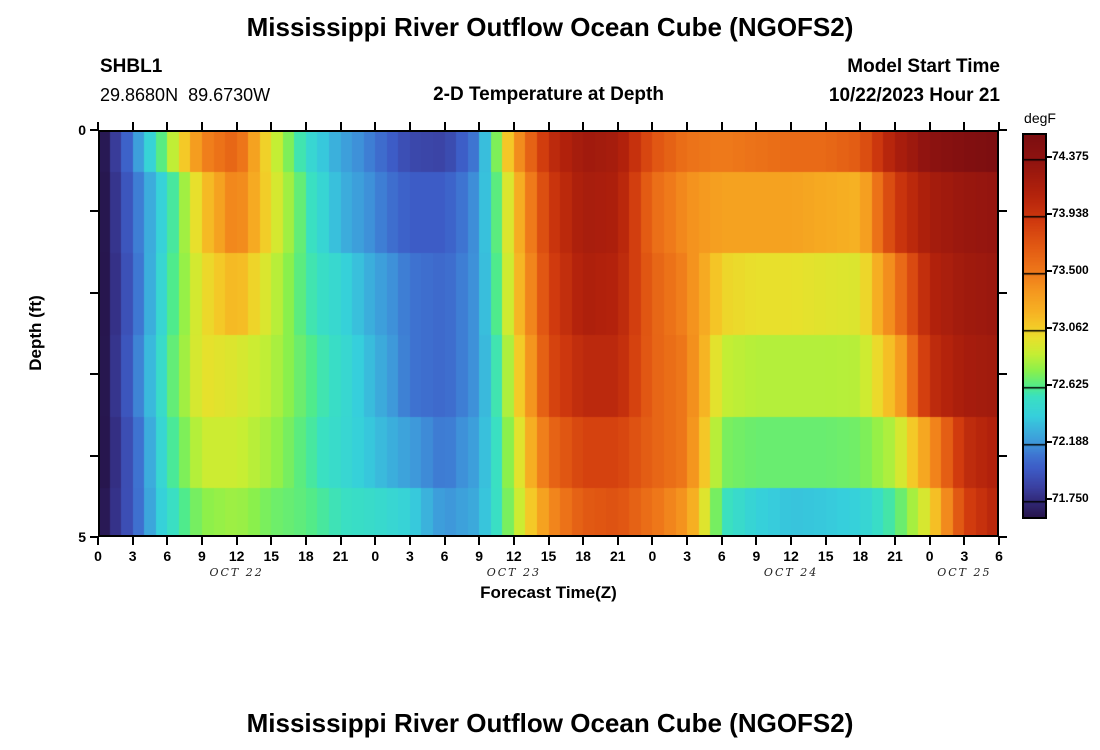  I want to click on y-tick-label: 5, so click(82, 537).